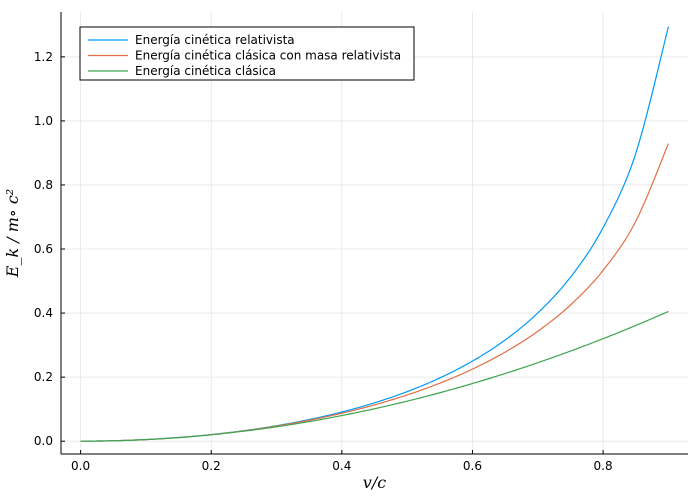  I want to click on x-tick-label: 0.6, so click(472, 466).